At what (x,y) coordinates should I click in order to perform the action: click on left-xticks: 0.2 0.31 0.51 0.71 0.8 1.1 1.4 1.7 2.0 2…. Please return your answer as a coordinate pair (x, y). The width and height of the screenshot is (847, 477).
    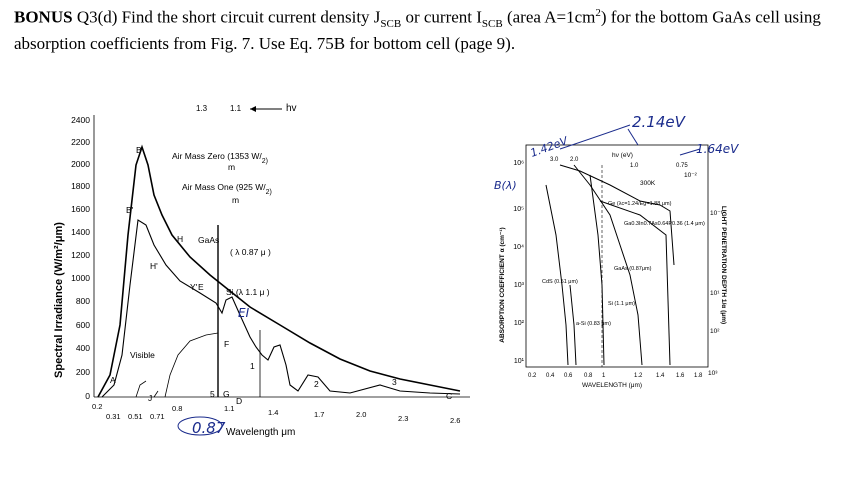
    Looking at the image, I should click on (276, 413).